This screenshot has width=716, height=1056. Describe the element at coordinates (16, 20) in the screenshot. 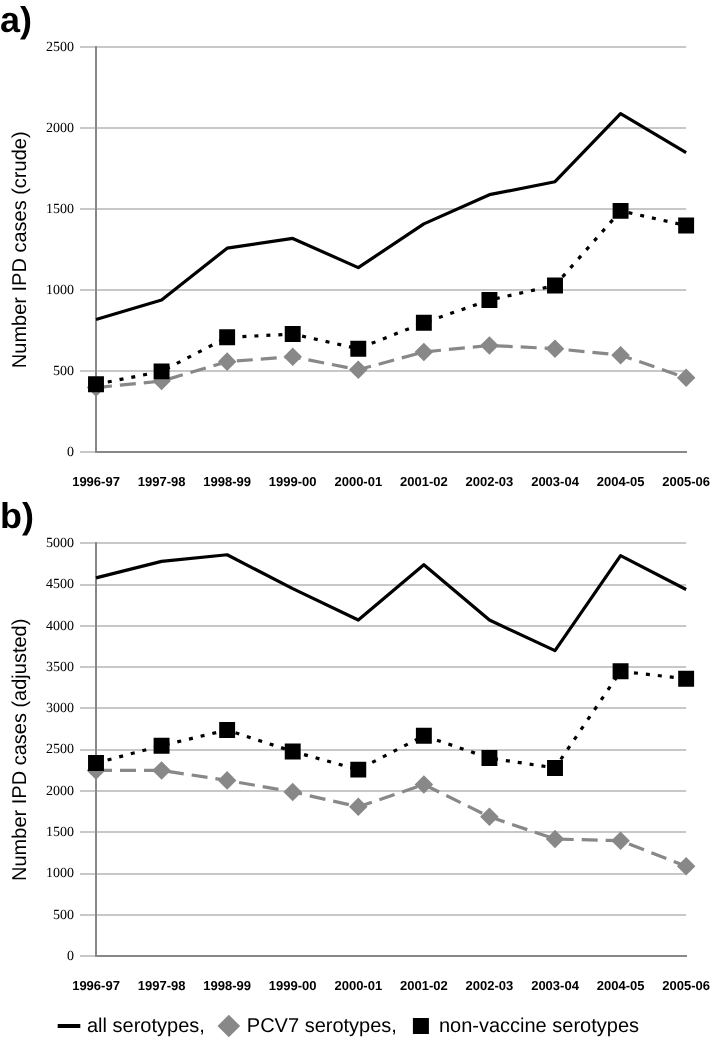

I see `chart-title: a)` at that location.